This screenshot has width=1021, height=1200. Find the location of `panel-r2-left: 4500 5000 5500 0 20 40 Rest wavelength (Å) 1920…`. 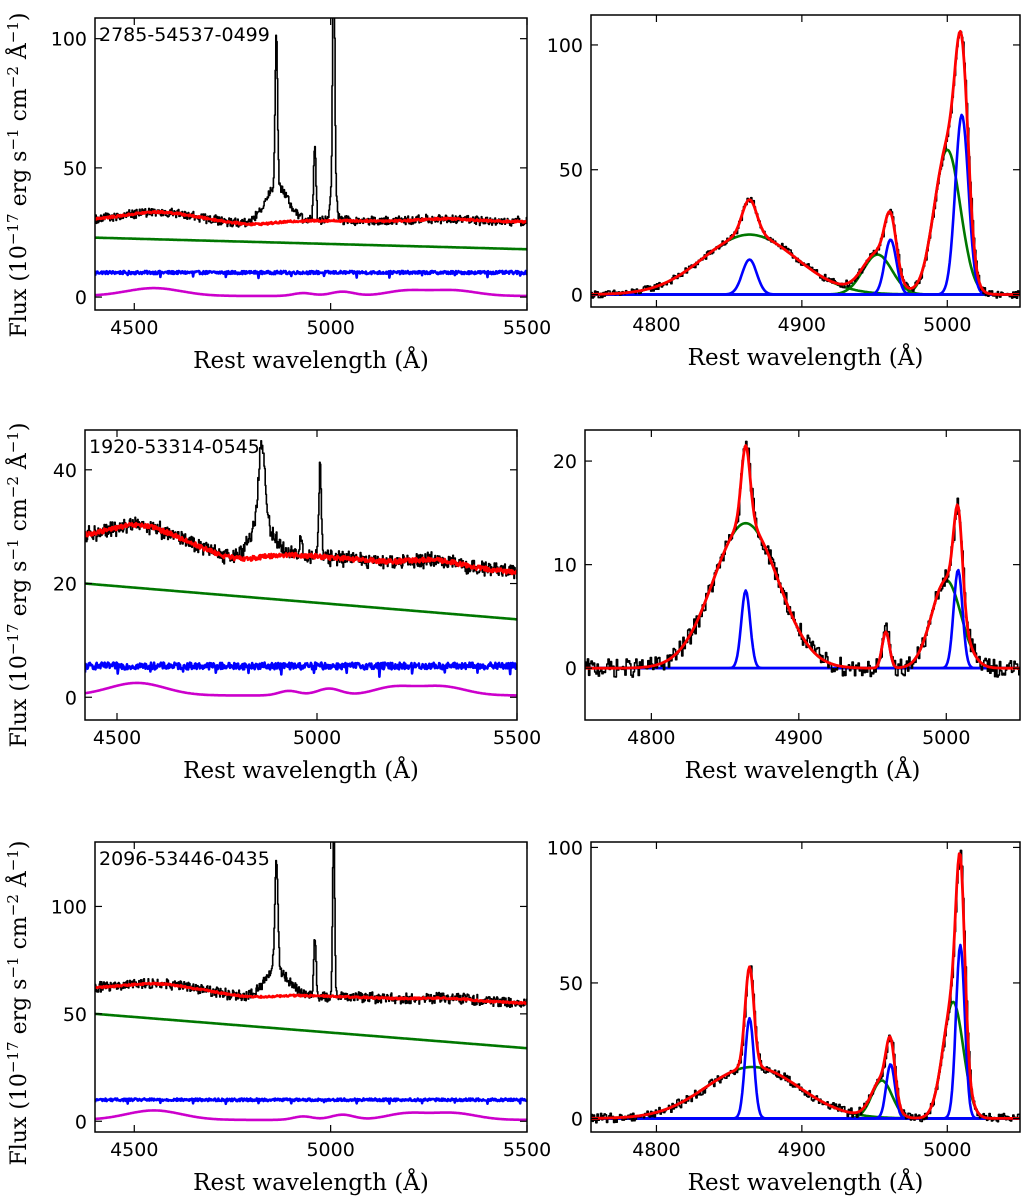

panel-r2-left: 4500 5000 5500 0 20 40 Rest wavelength (Å) 1920… is located at coordinates (297, 606).